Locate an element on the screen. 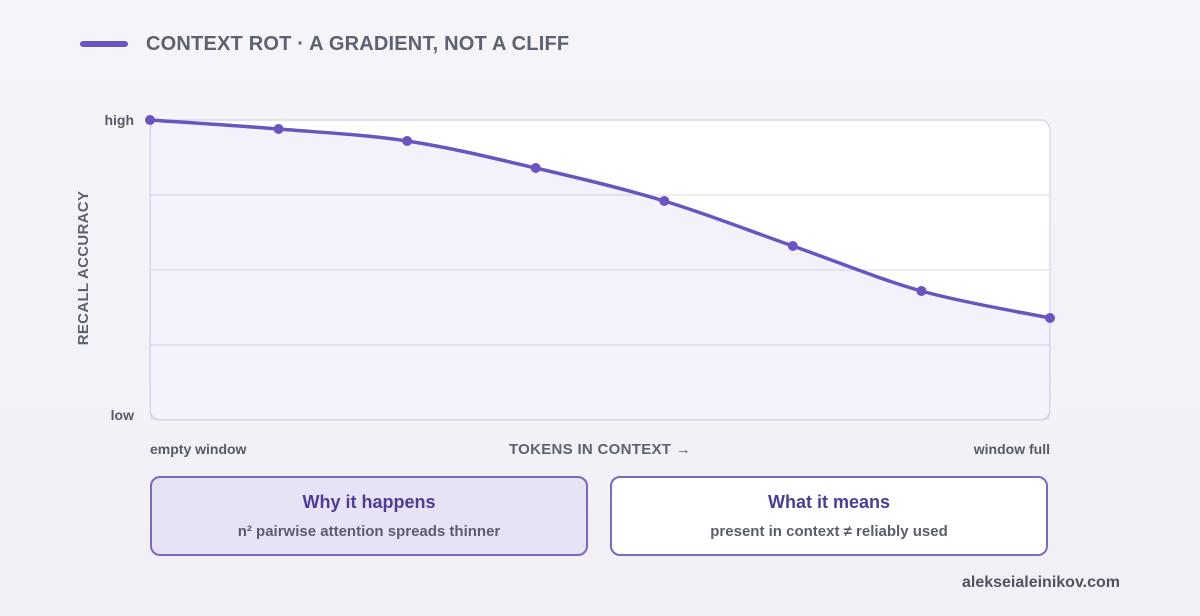  y-tick-label-low: low is located at coordinates (122, 415).